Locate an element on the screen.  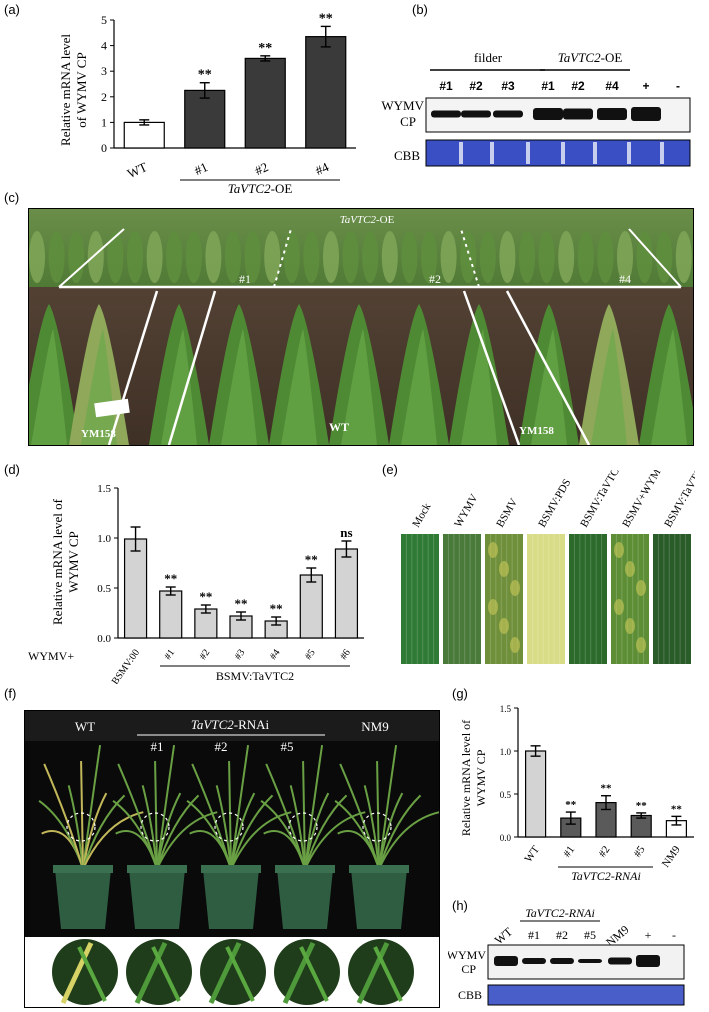
chart-a-group-label: TaVTC2-OE is located at coordinates (260, 187).